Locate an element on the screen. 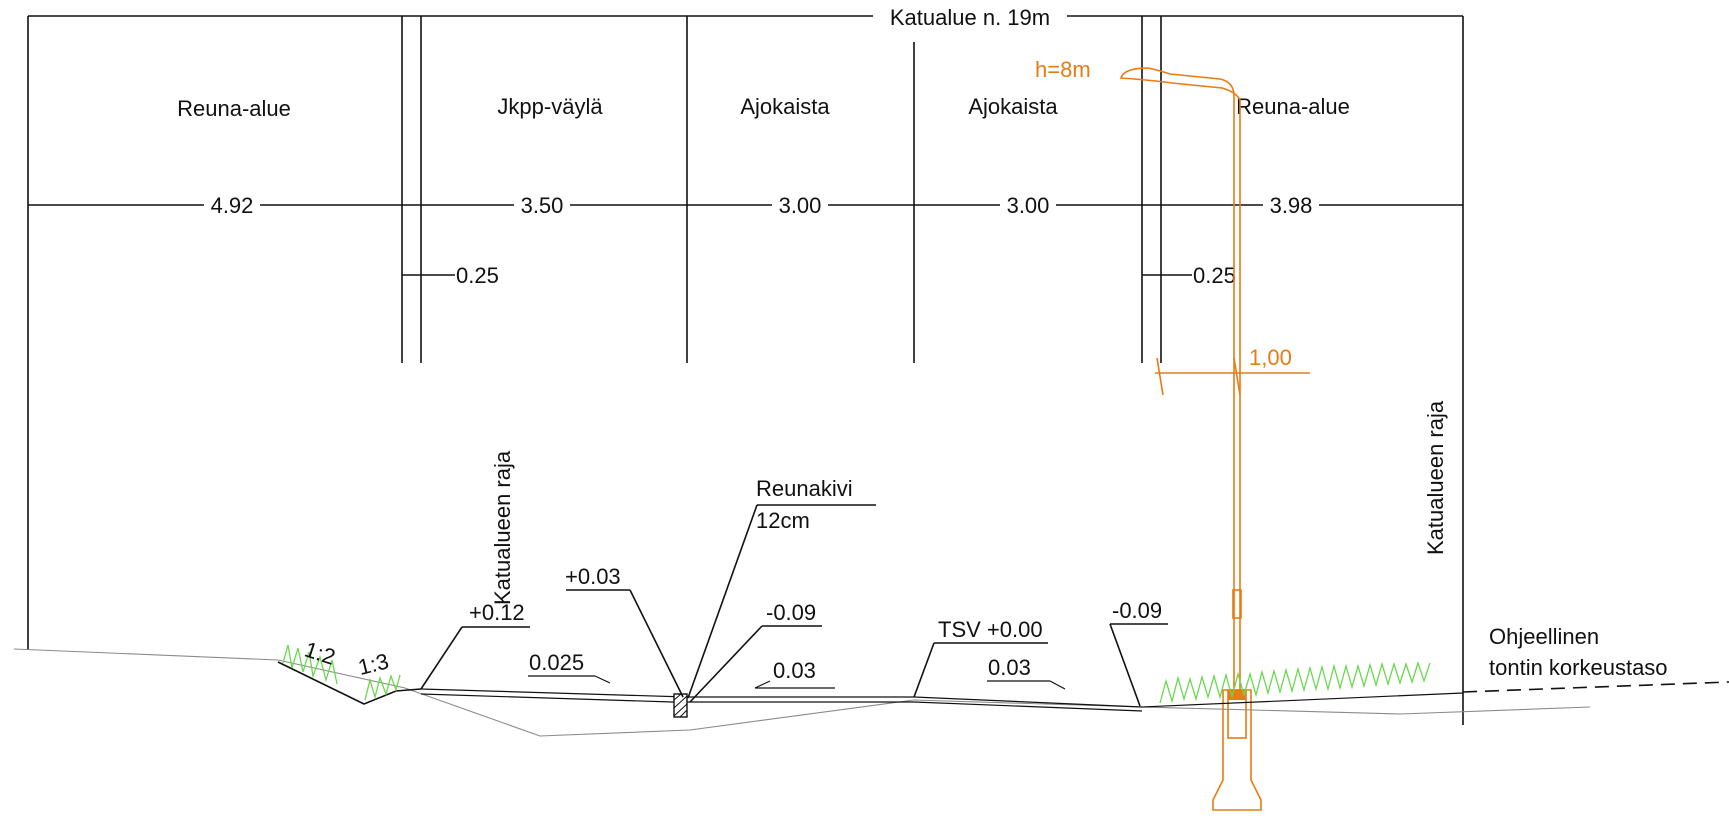  width-lane-right: 3.00 is located at coordinates (1028, 205).